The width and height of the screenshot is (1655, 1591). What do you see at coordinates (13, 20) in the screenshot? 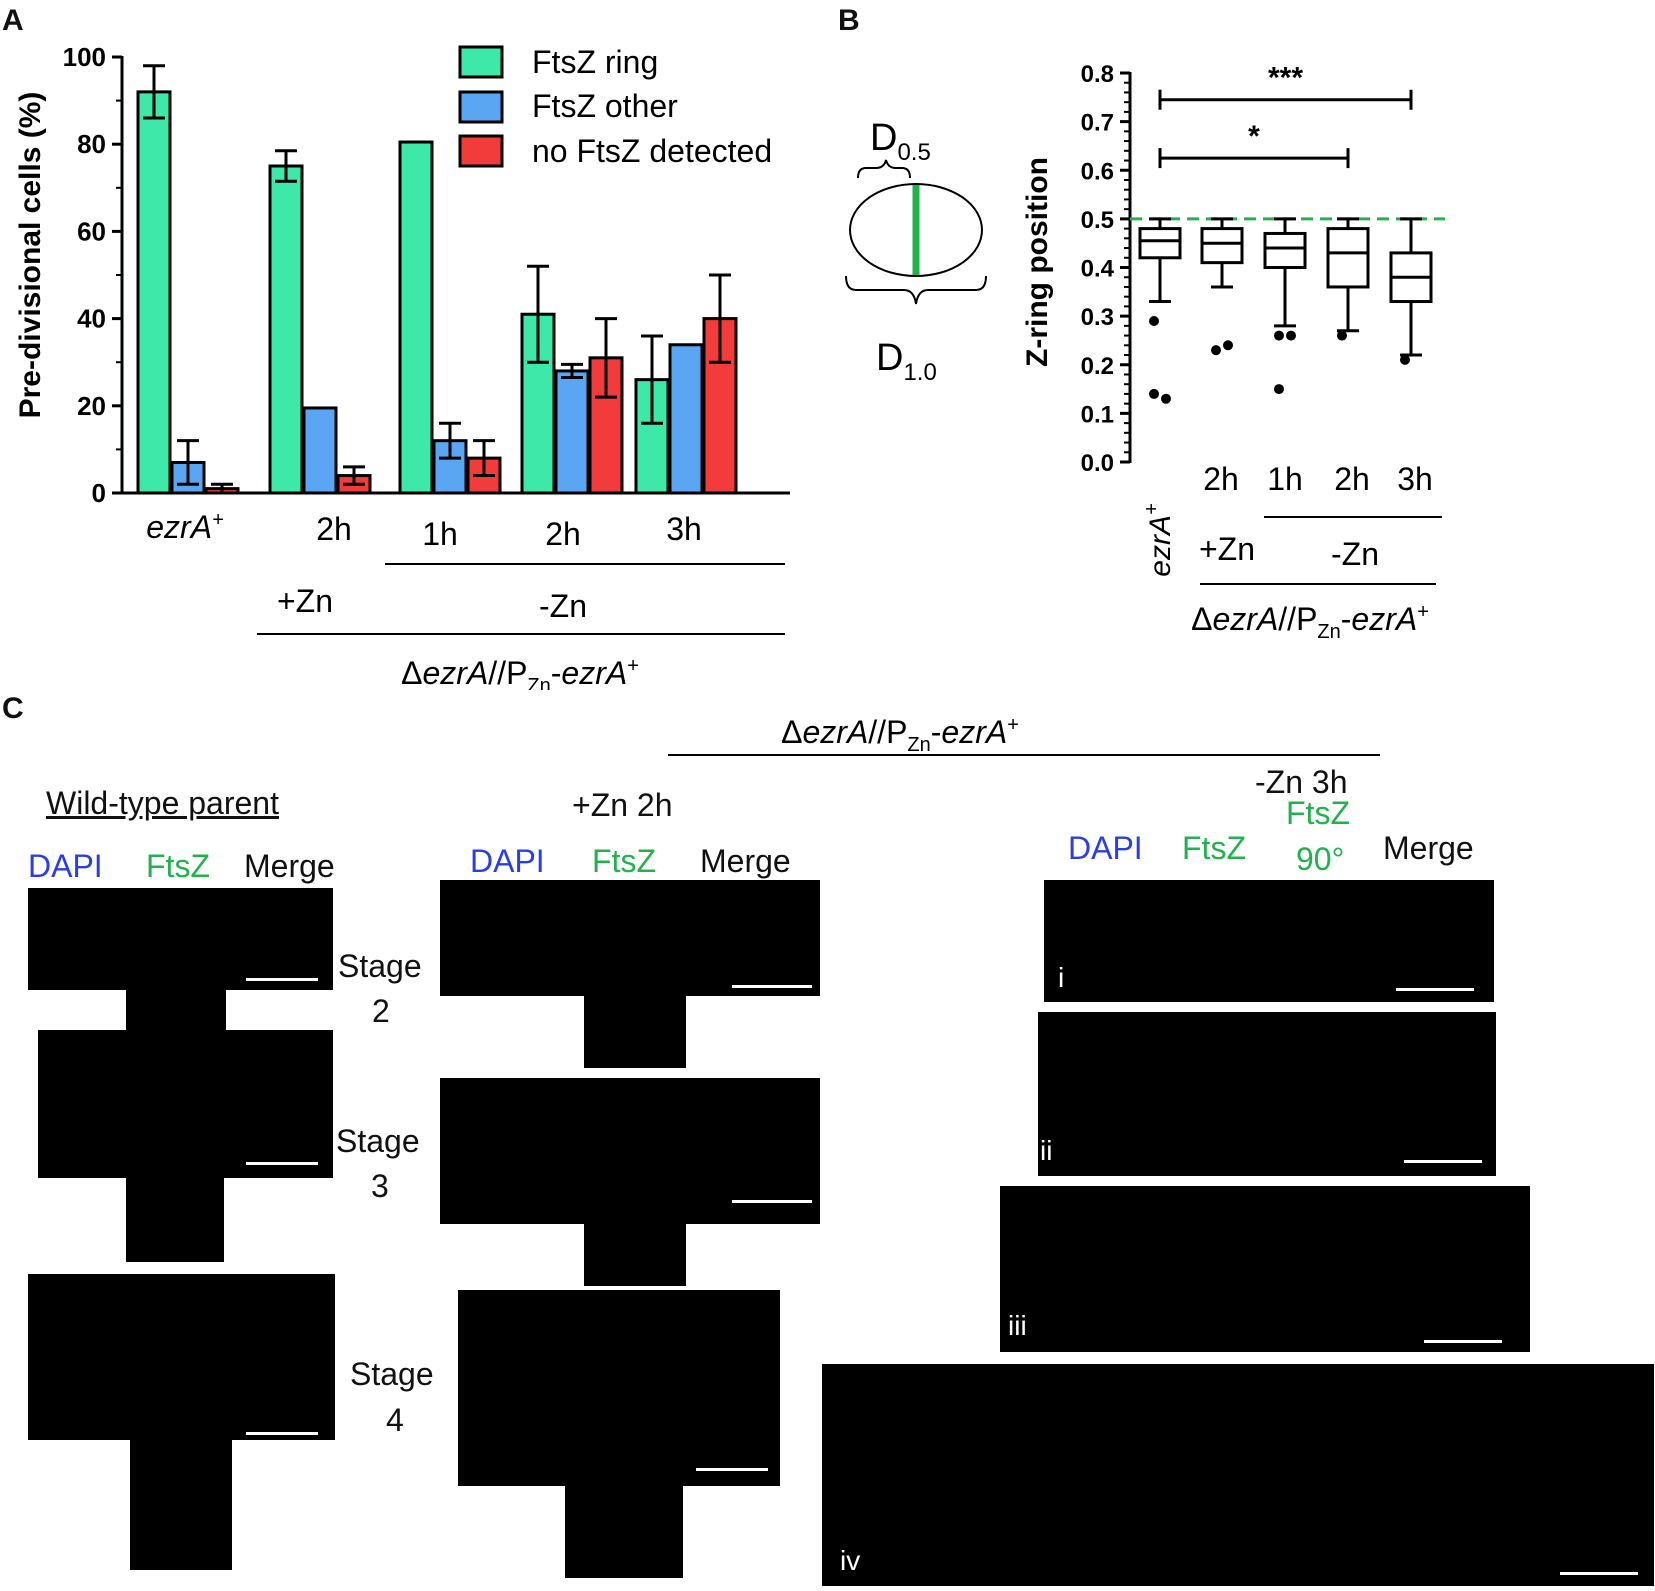
I see `panel-label-a: A` at bounding box center [13, 20].